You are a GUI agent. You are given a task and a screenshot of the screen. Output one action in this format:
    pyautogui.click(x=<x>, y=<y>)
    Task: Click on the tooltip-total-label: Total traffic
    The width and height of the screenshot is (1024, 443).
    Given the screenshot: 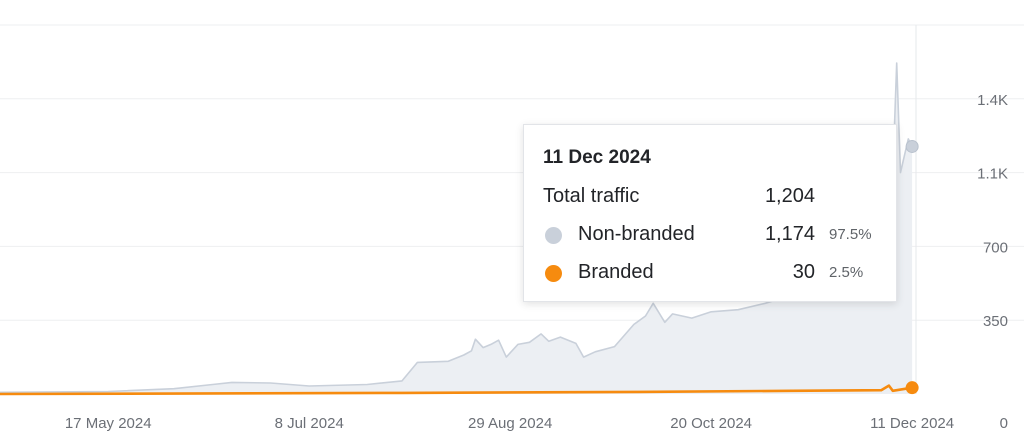 What is the action you would take?
    pyautogui.click(x=591, y=196)
    